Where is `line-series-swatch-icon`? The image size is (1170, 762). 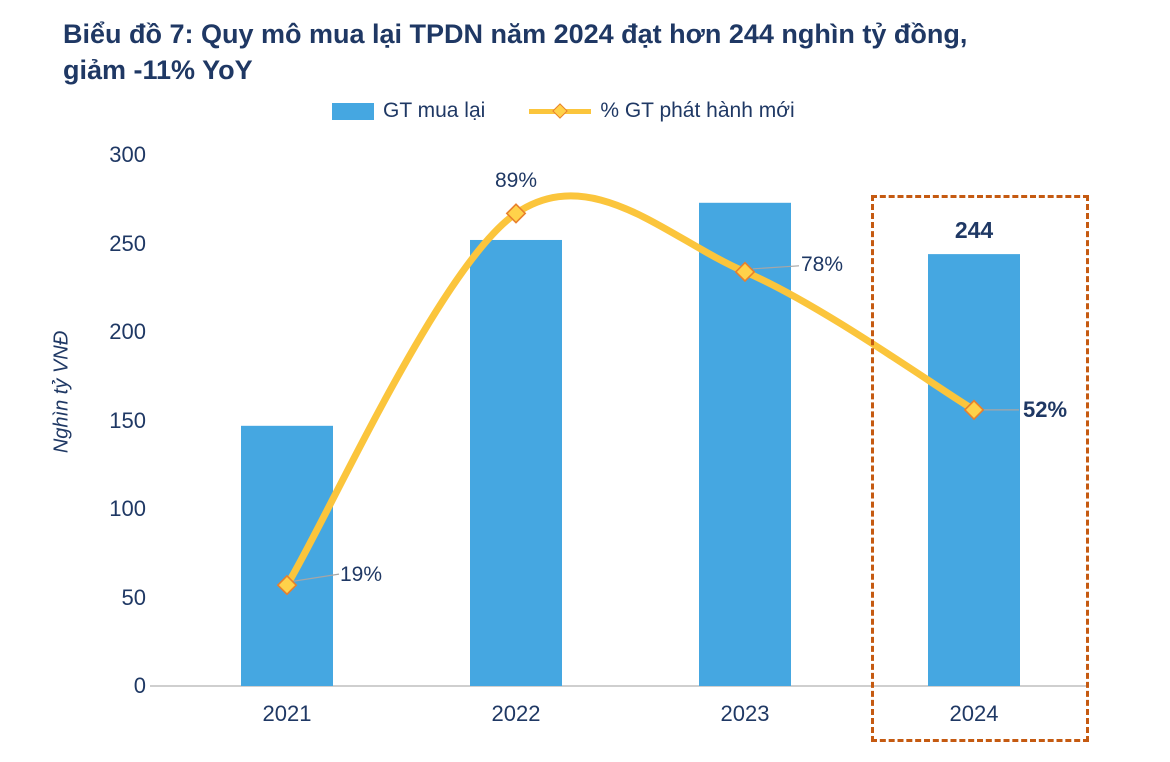 line-series-swatch-icon is located at coordinates (560, 111).